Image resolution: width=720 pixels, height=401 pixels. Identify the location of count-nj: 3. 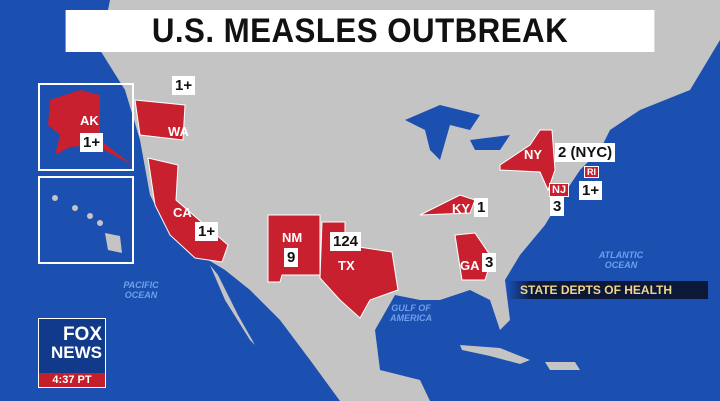
(557, 206).